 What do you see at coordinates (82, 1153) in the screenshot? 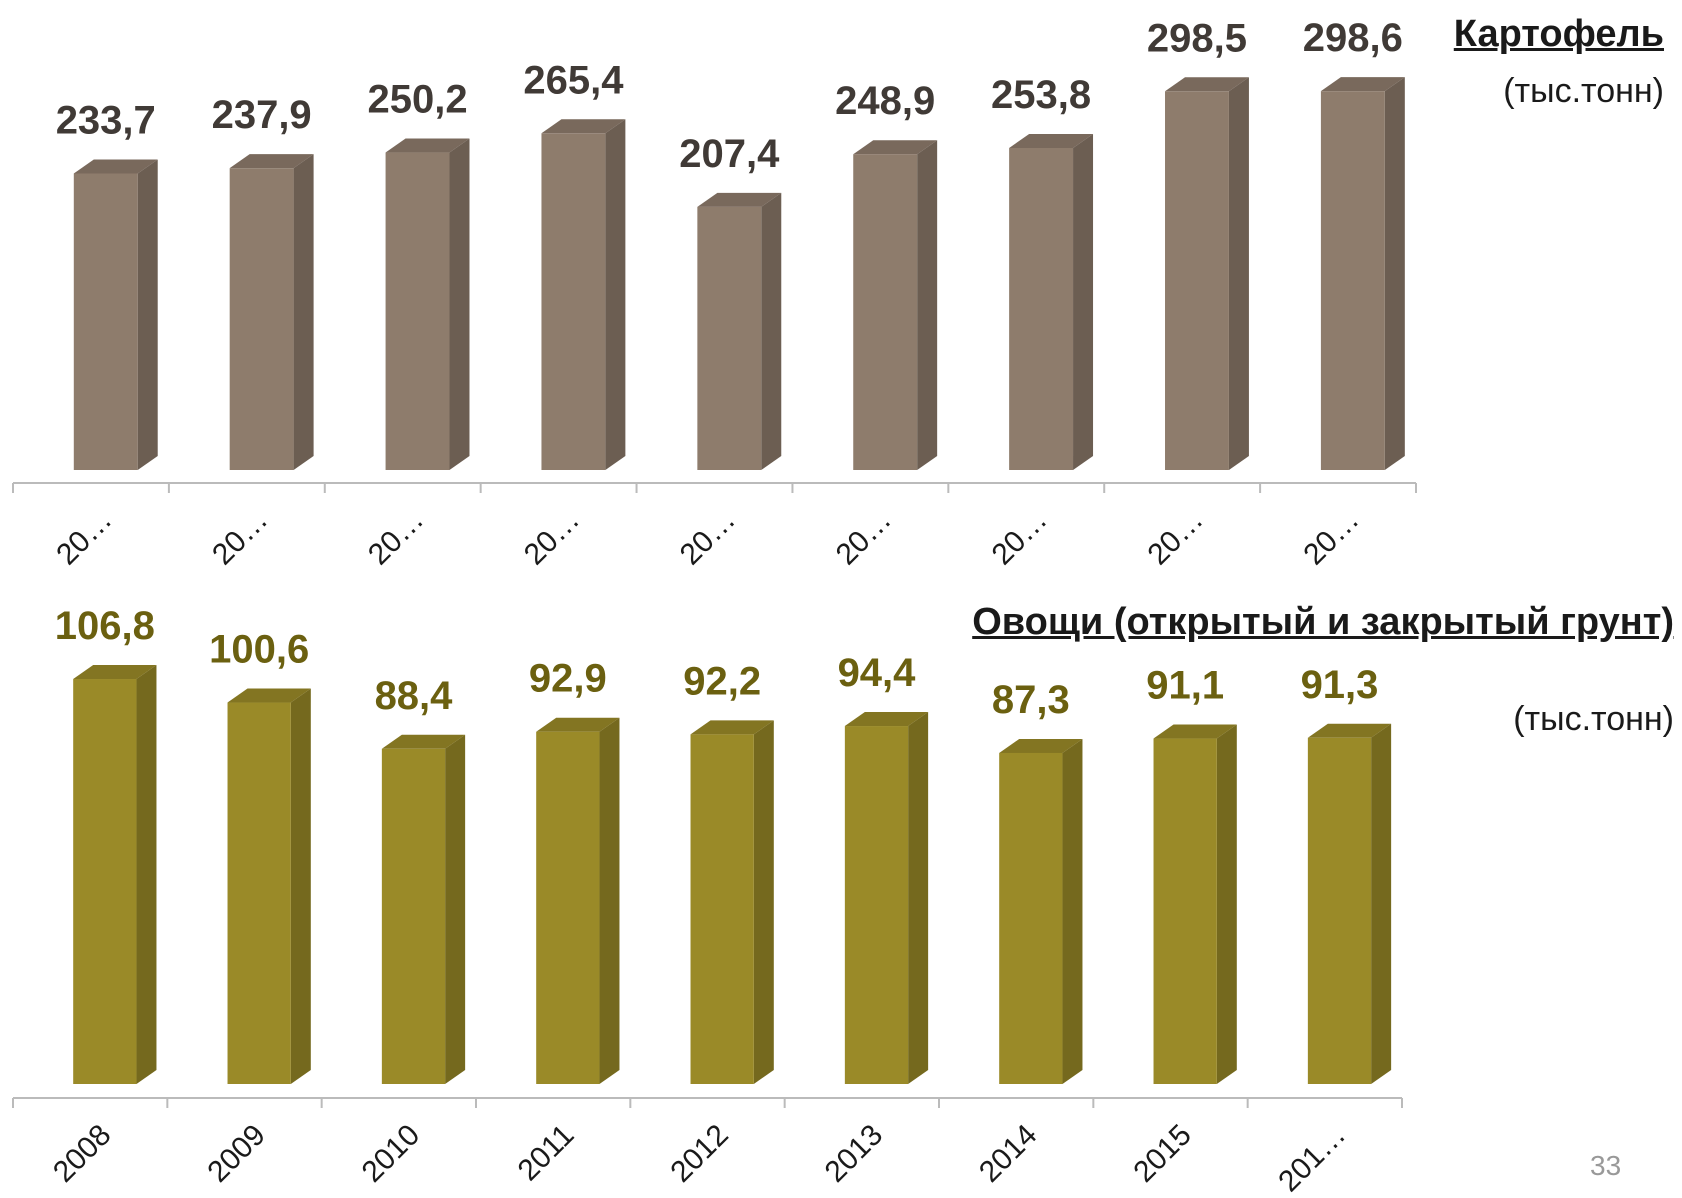
I see `x-tick-label: 2008` at bounding box center [82, 1153].